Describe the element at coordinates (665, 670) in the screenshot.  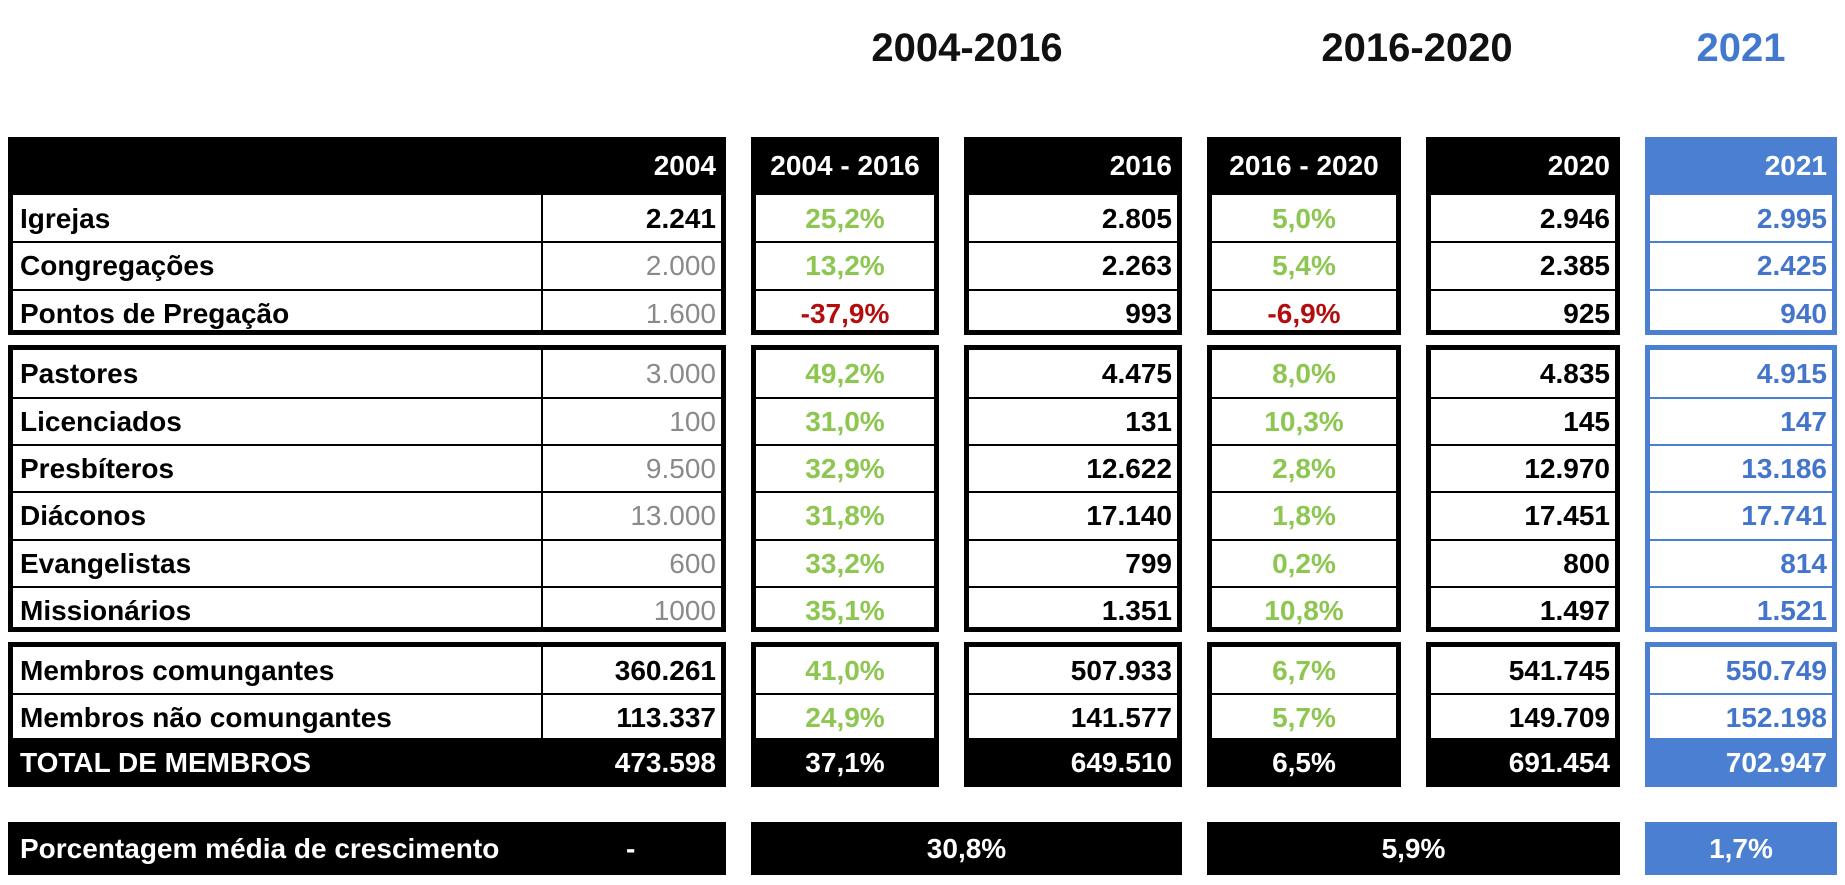
I see `cell-y2004: 360.261` at that location.